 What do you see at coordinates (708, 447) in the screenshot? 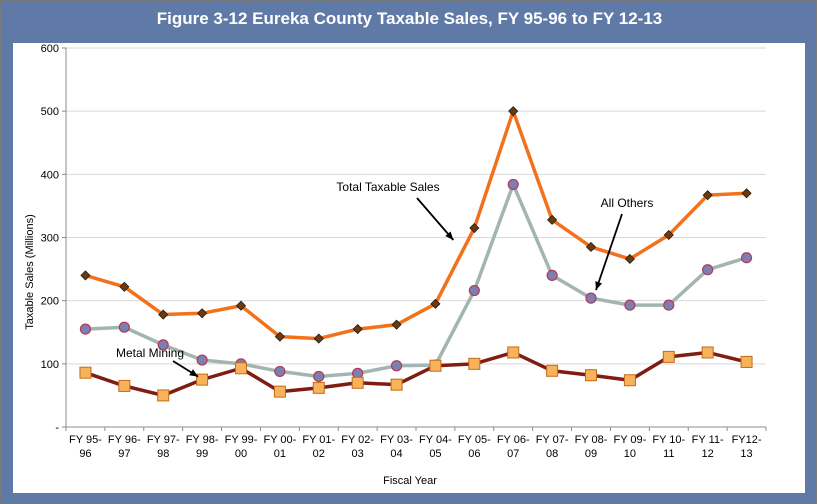
I see `x-tick-label: FY 11-12` at bounding box center [708, 447].